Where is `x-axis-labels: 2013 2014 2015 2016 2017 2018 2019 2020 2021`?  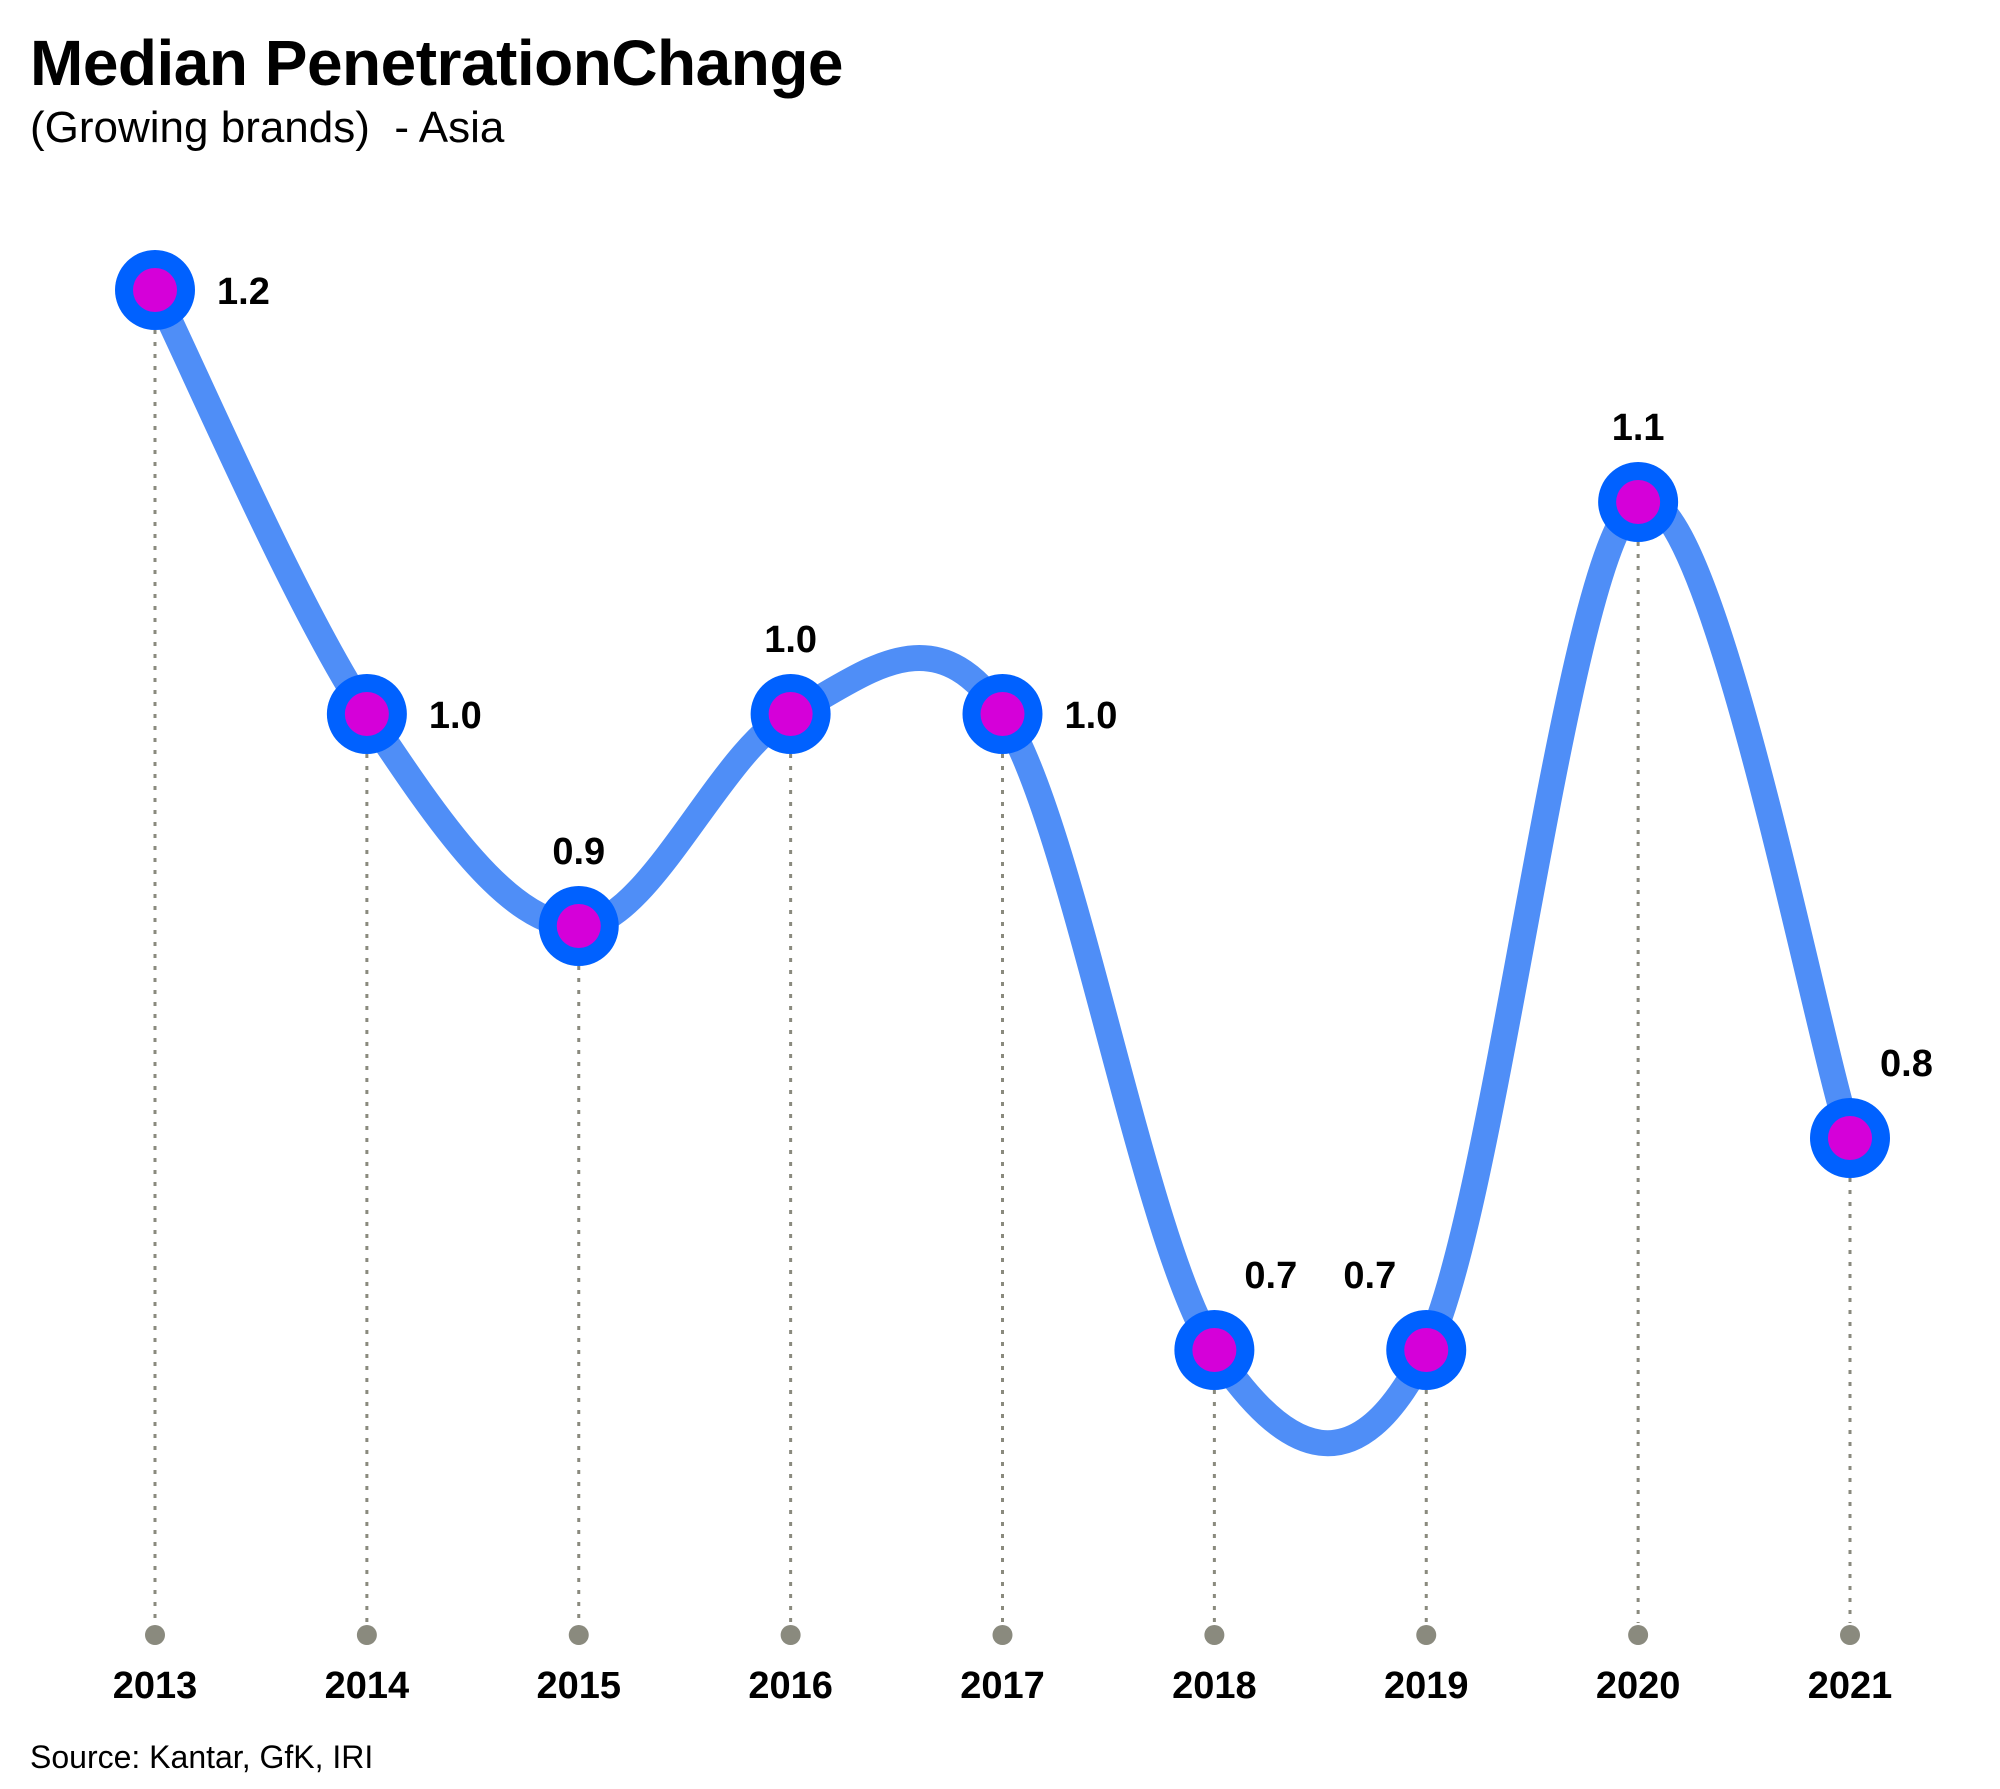 x-axis-labels: 2013 2014 2015 2016 2017 2018 2019 2020 2021 is located at coordinates (1003, 1686).